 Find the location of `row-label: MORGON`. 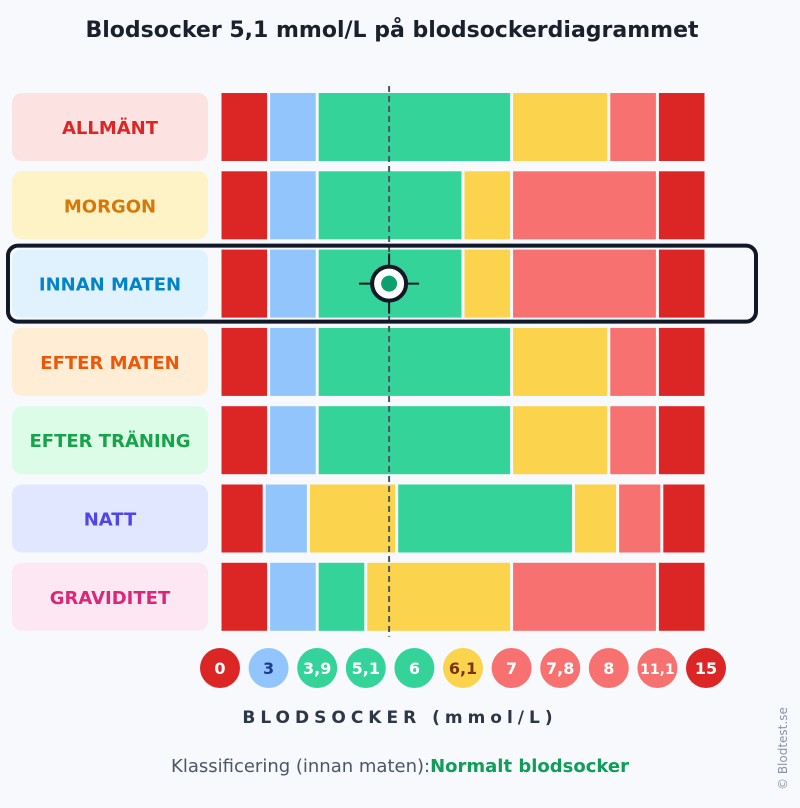

row-label: MORGON is located at coordinates (110, 206).